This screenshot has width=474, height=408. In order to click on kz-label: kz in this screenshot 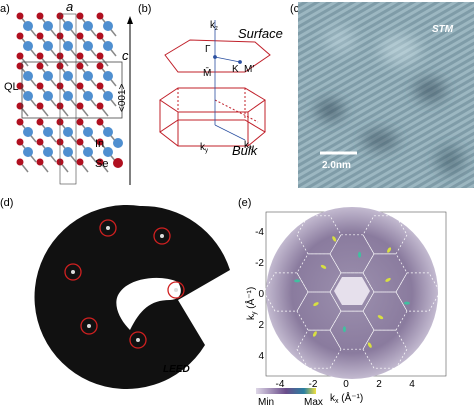, I will do `click(214, 26)`.